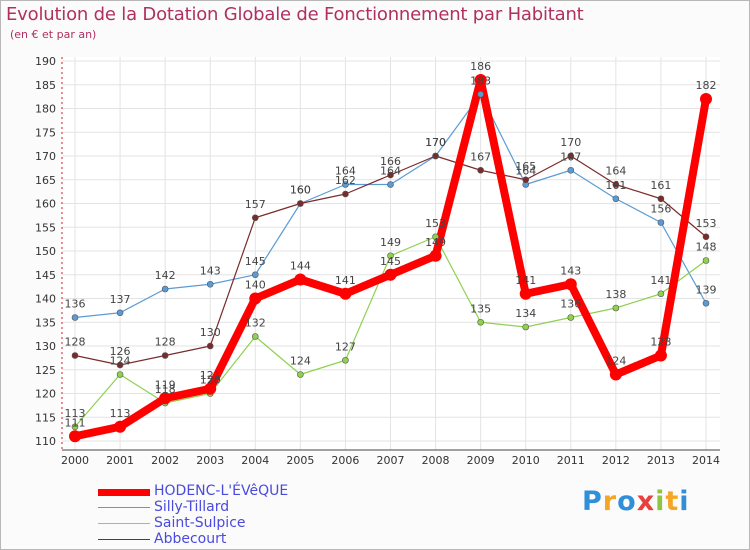  I want to click on y-tick-label: 165, so click(45, 180).